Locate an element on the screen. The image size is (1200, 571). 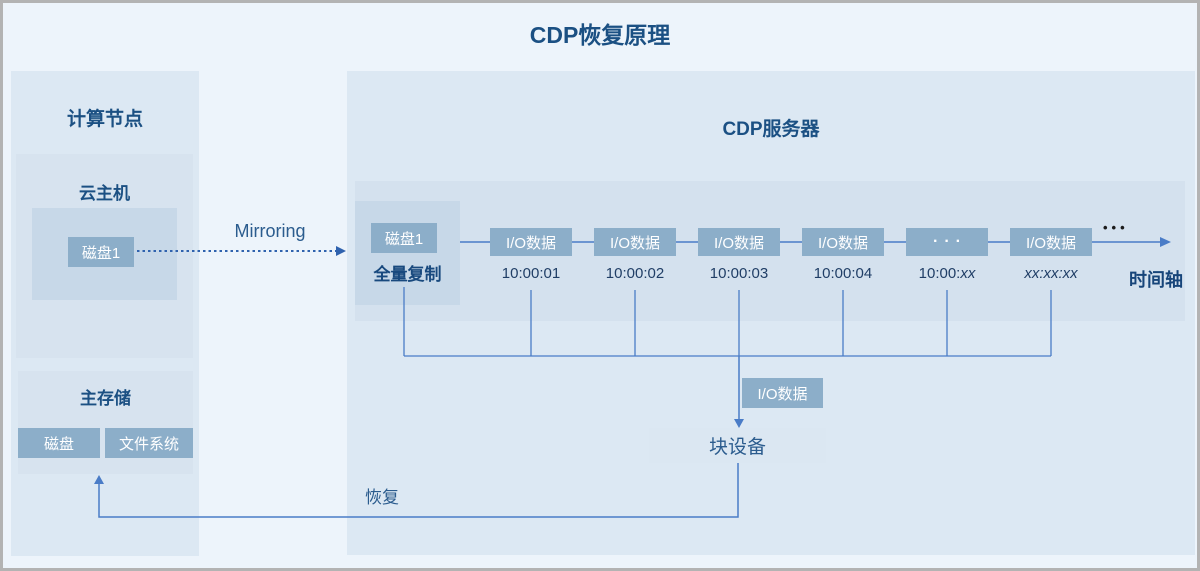
event-timestamp: 10:00:02 is located at coordinates (635, 273).